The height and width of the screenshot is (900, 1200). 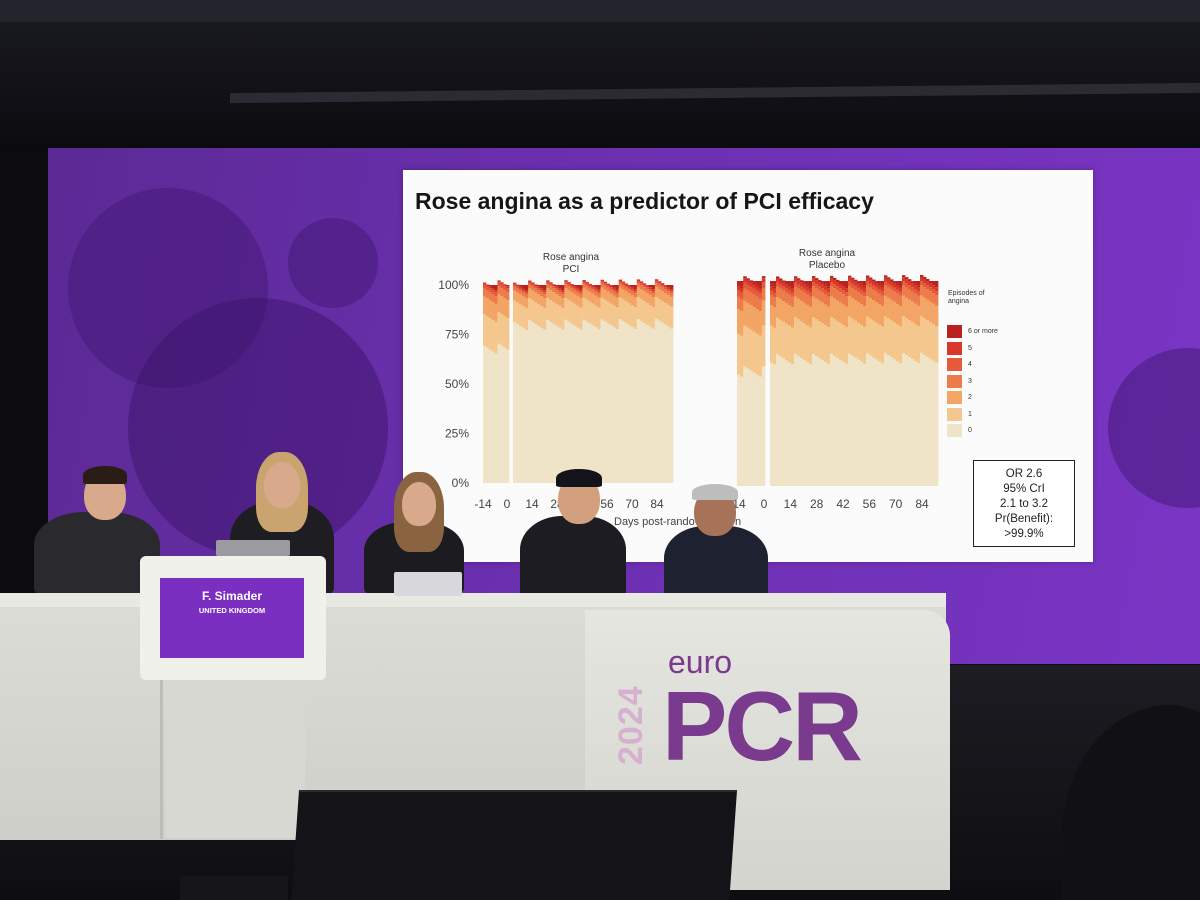 What do you see at coordinates (573, 558) in the screenshot?
I see `panelist-torso` at bounding box center [573, 558].